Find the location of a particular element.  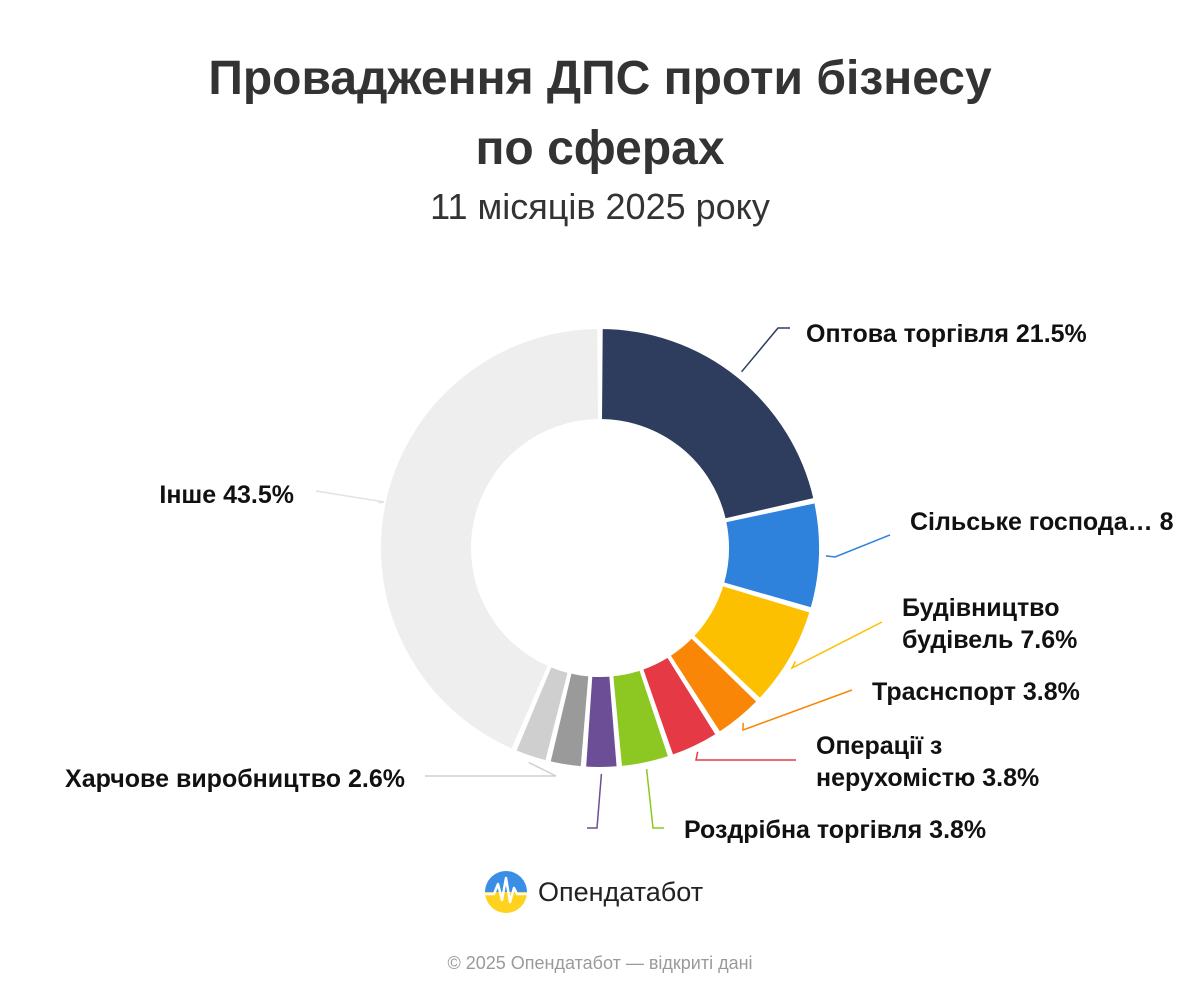

slice-label-line: нерухомістю 3.8% is located at coordinates (927, 778).